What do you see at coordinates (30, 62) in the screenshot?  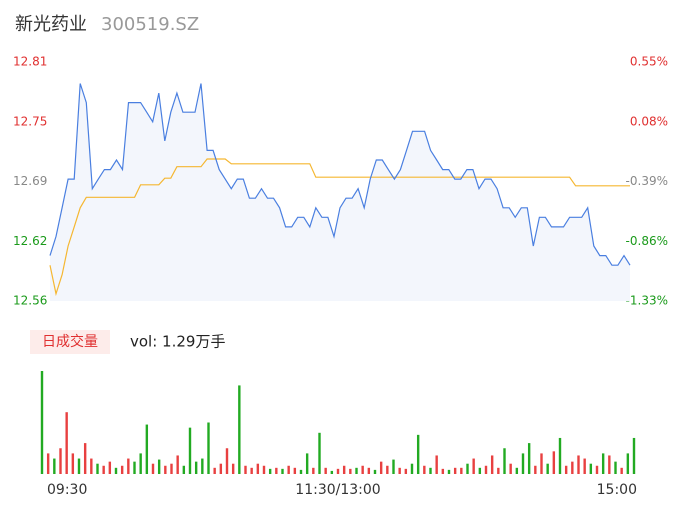 I see `y-tick-label: 12.81` at bounding box center [30, 62].